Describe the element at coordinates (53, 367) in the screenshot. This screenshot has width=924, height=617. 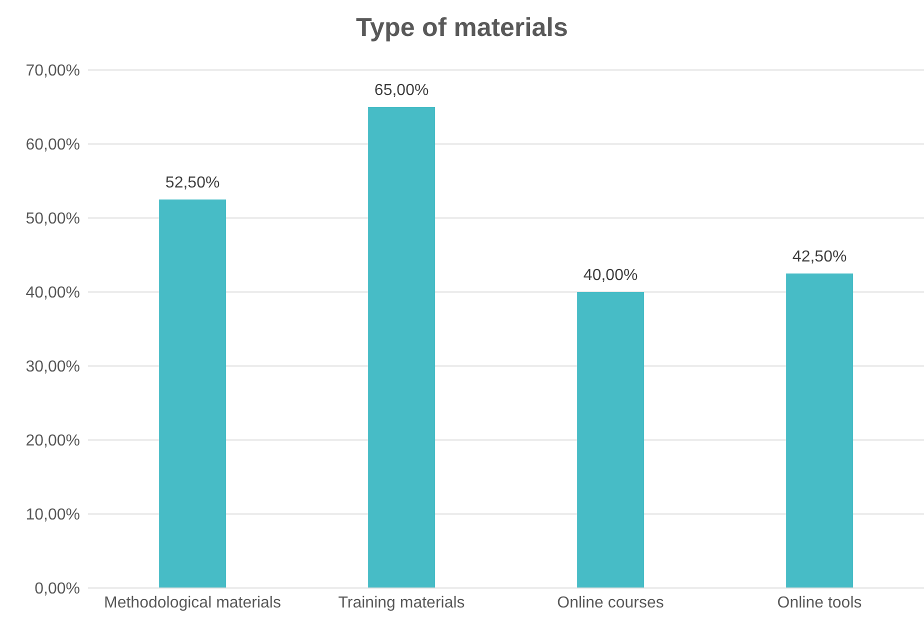
I see `y-tick-label: 30,00%` at that location.